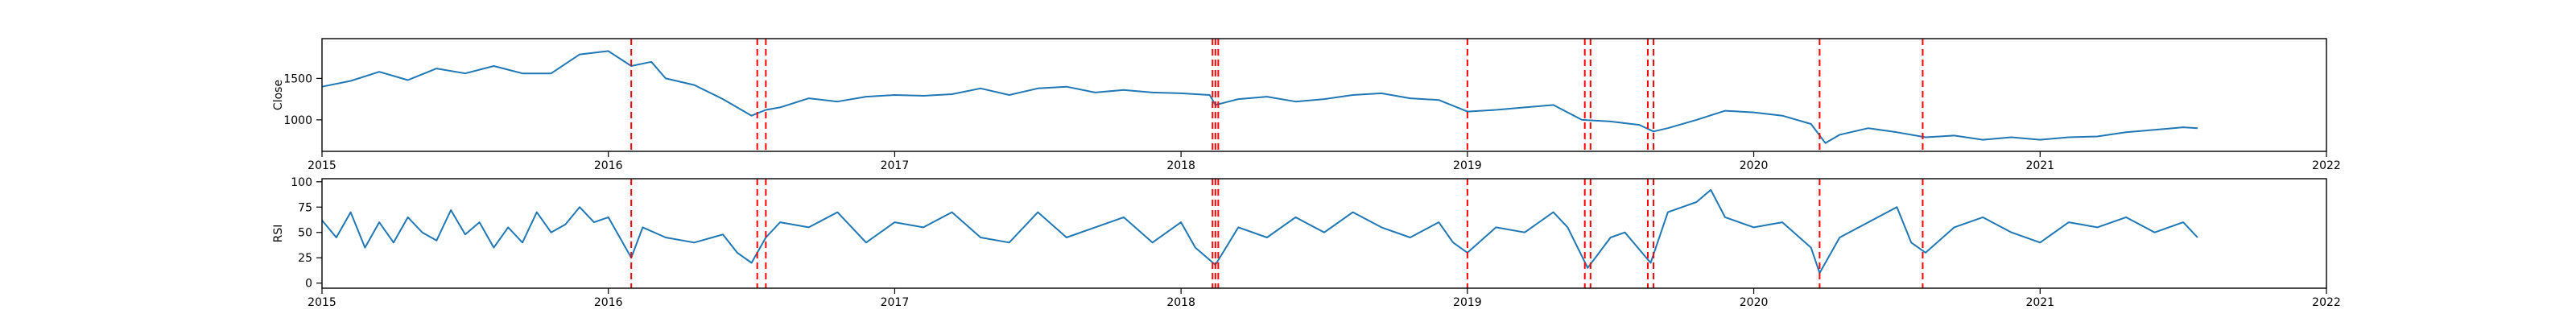 Image resolution: width=2576 pixels, height=322 pixels. Describe the element at coordinates (305, 207) in the screenshot. I see `y-tick-label: 75` at that location.